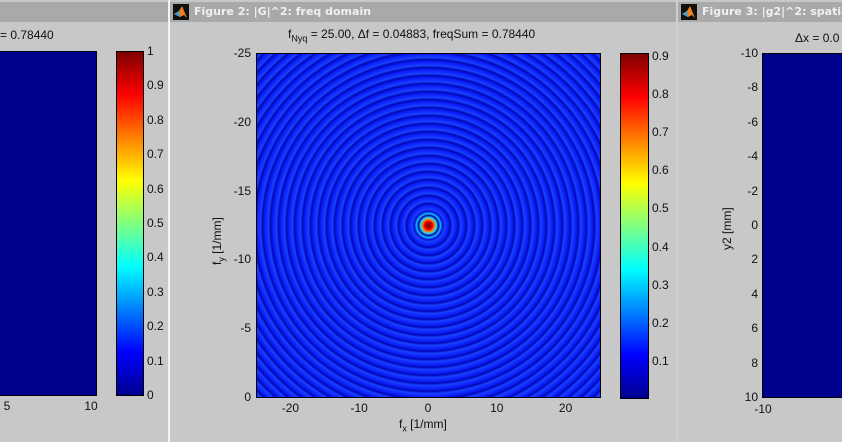 This screenshot has height=442, width=842. I want to click on y-tick-label: -5, so click(245, 328).